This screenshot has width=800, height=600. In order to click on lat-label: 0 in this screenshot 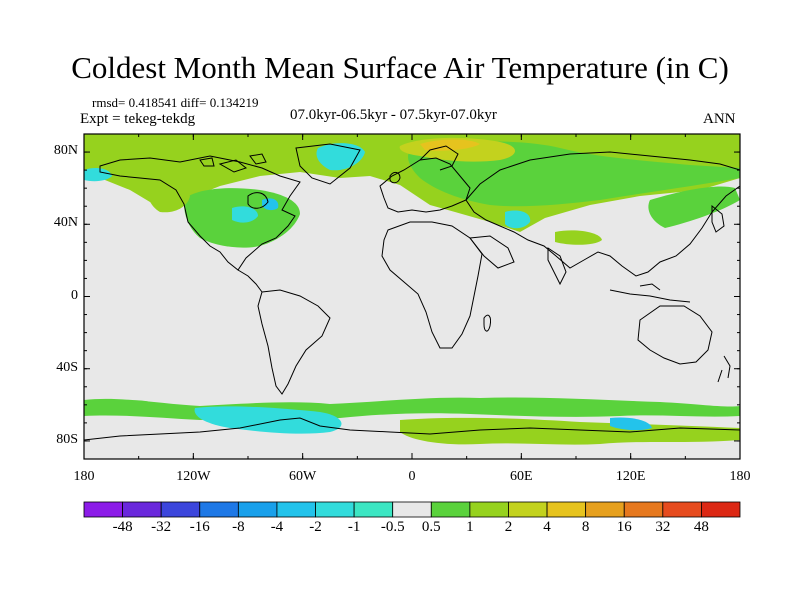, I will do `click(74, 295)`.